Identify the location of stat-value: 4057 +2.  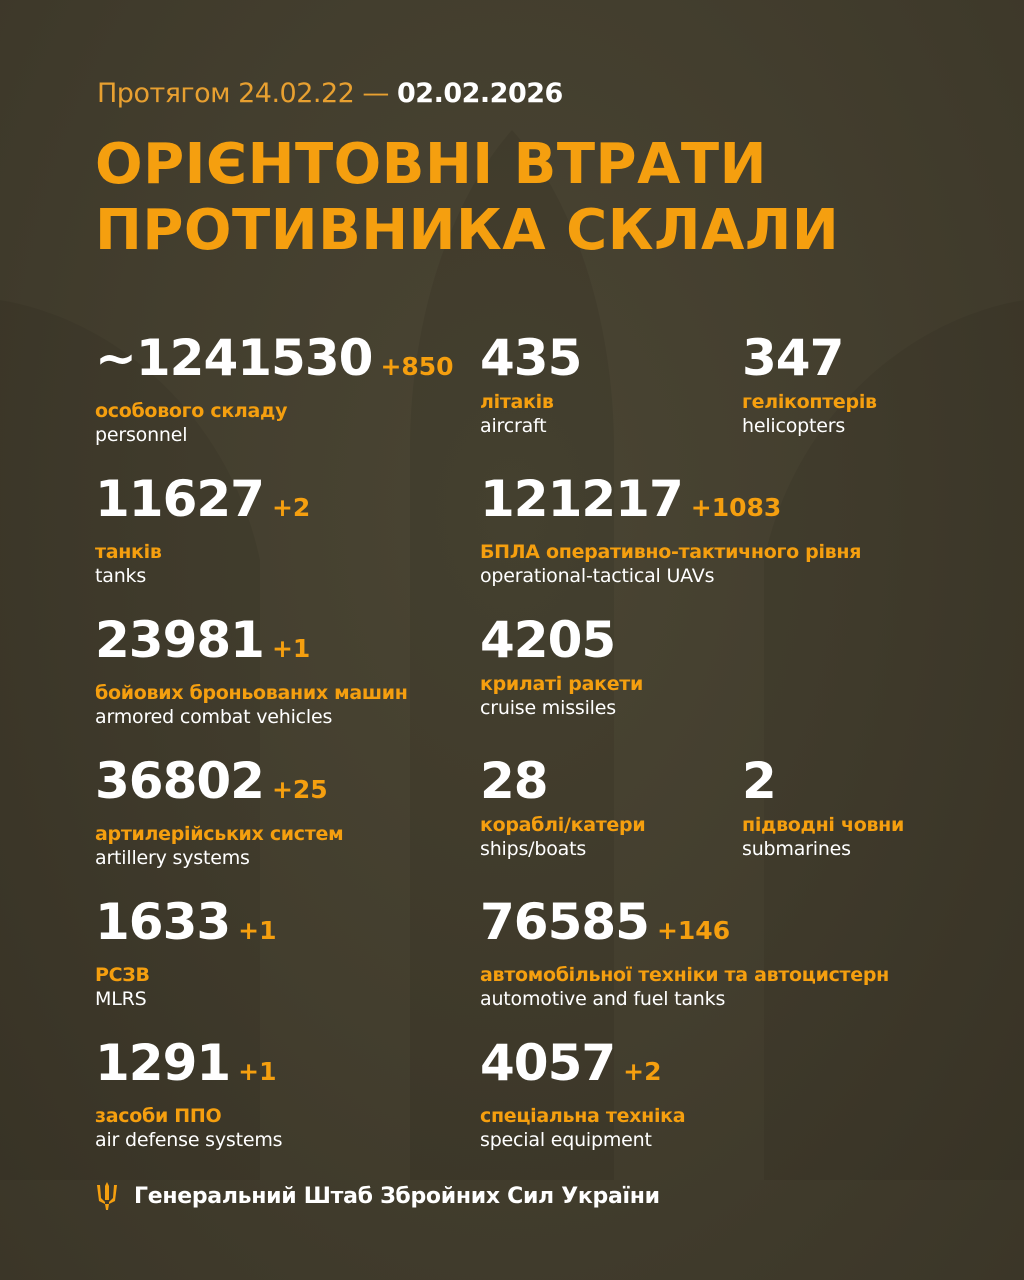
(582, 1067).